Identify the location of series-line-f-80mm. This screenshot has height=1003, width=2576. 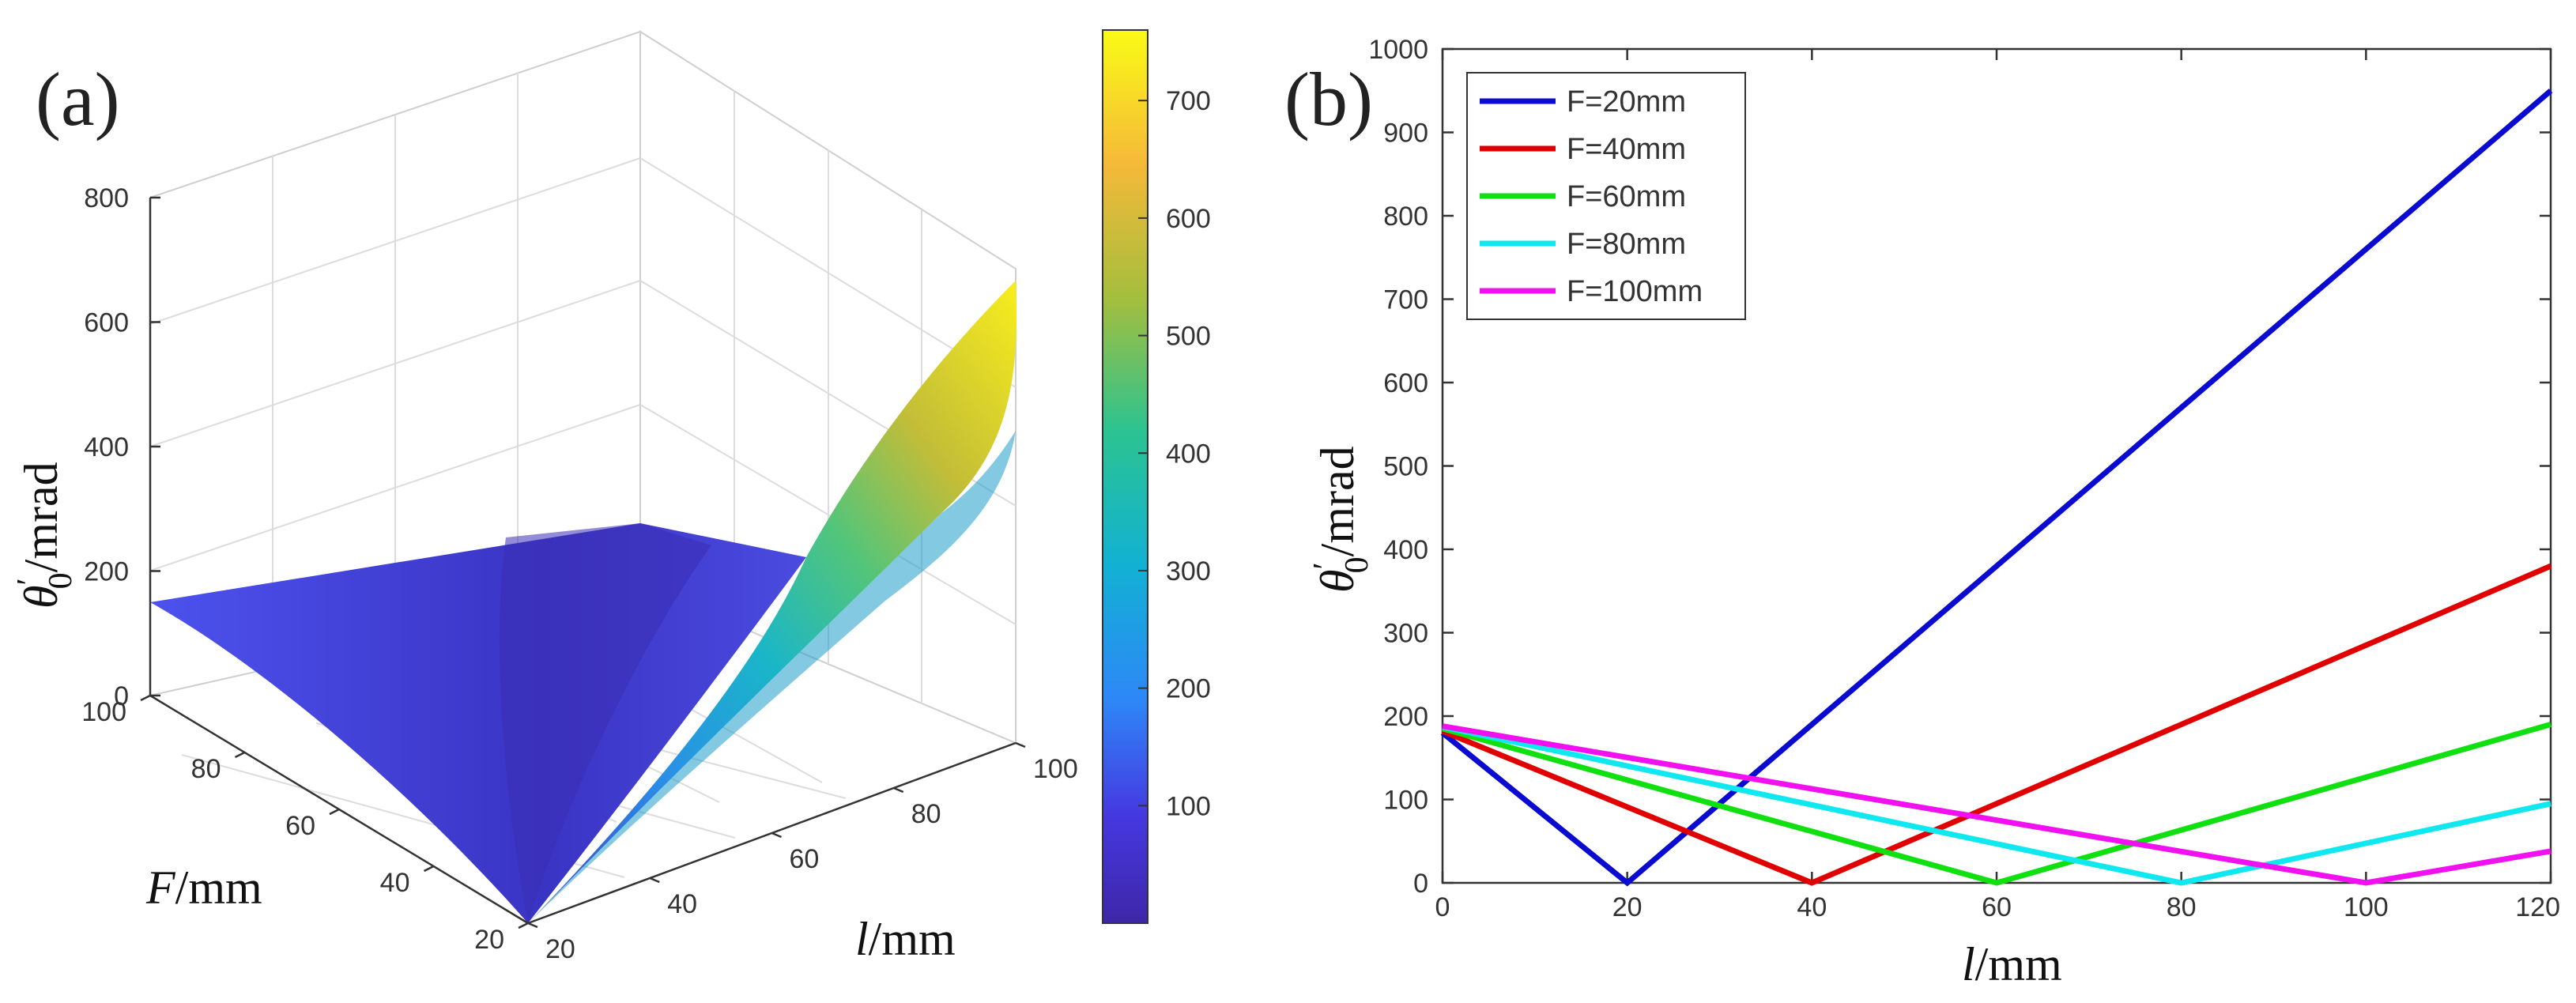
(1996, 805).